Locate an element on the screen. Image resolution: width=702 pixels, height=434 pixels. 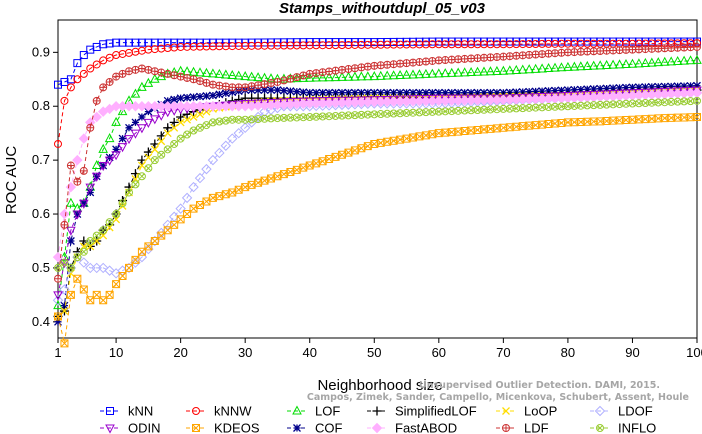
legend-label: LDF is located at coordinates (536, 427).